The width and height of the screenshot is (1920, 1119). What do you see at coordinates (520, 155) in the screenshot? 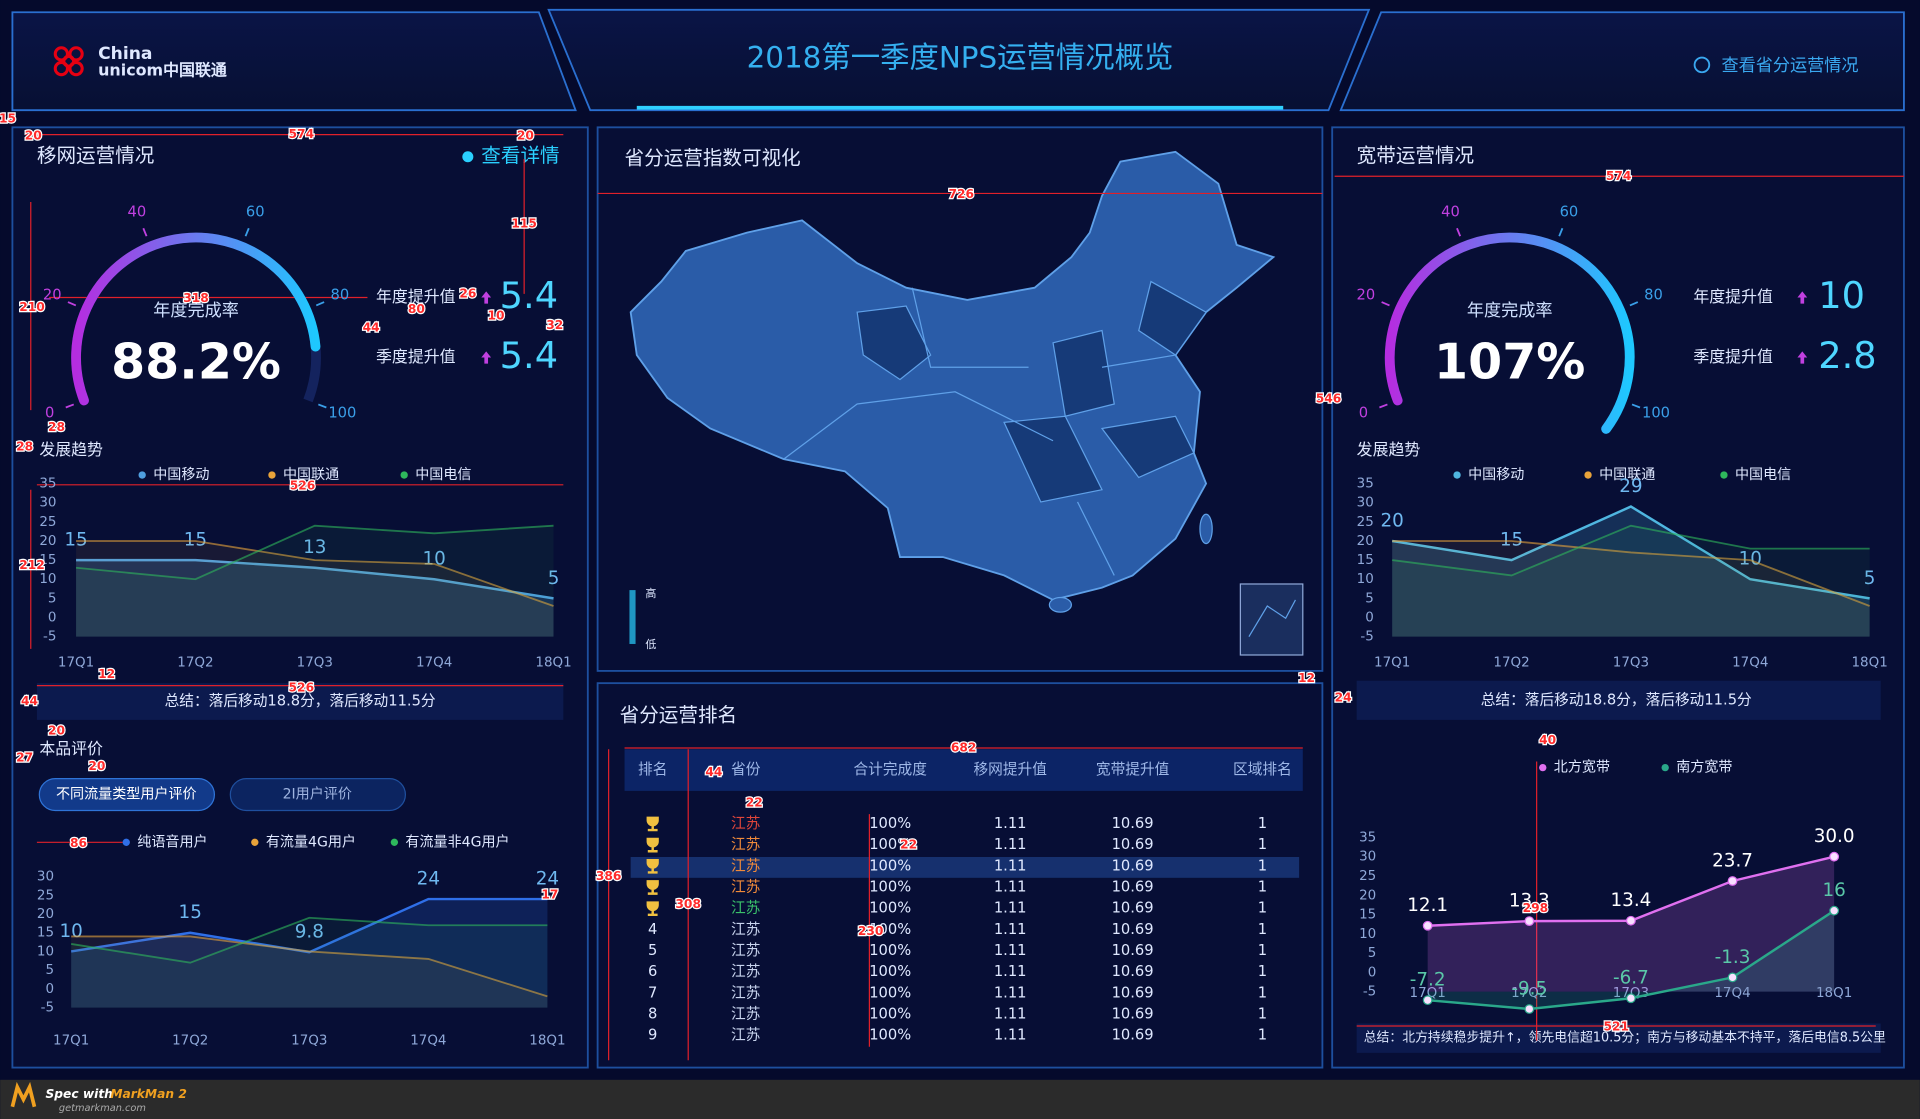
I see `detail-link: 查看详情` at bounding box center [520, 155].